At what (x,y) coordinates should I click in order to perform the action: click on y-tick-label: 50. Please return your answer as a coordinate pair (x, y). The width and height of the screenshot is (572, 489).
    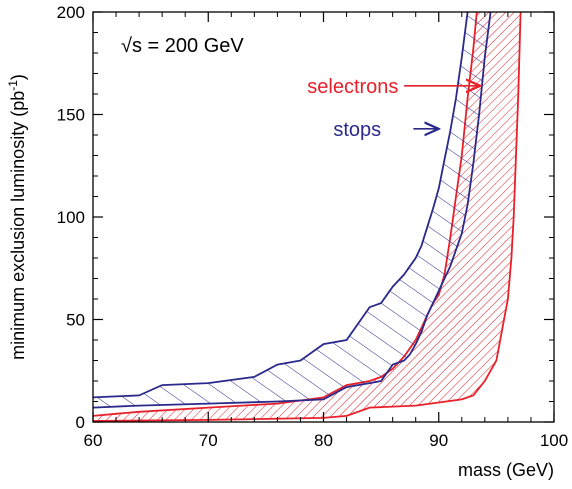
    Looking at the image, I should click on (75, 320).